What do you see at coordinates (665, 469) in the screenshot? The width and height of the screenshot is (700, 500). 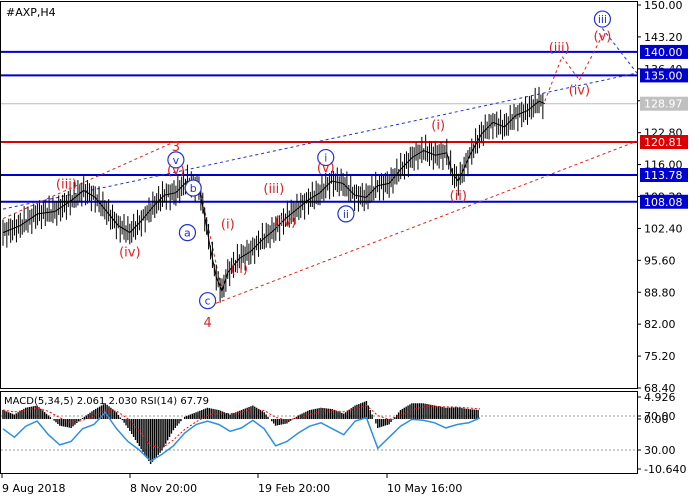 I see `indicator-tick-label: -10.640` at bounding box center [665, 469].